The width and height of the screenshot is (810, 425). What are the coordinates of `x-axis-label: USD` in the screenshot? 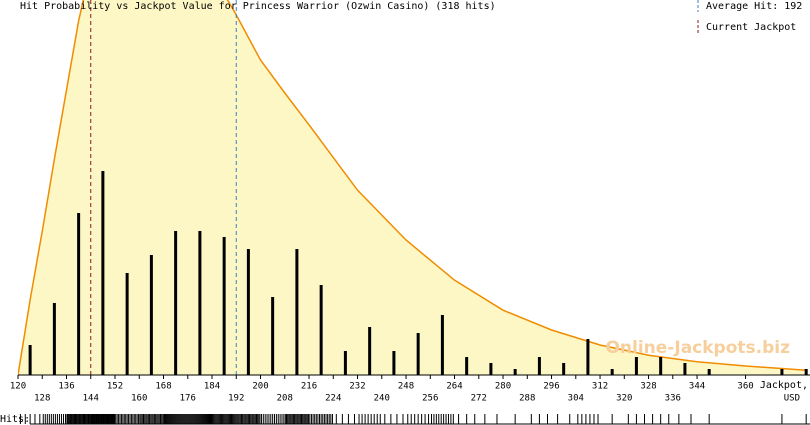 It's located at (792, 399).